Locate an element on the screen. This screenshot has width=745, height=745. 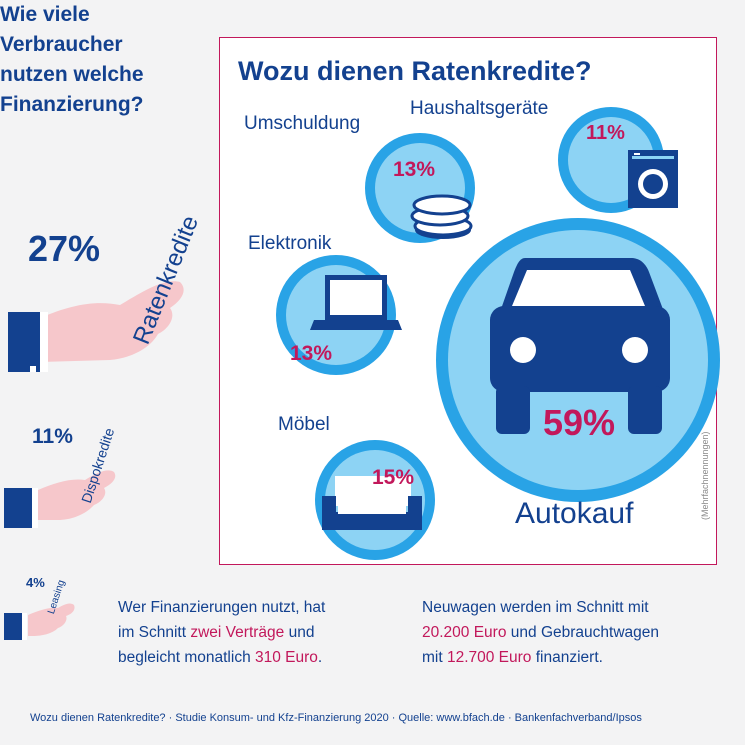
stats-left-line3: begleicht monatlich 310 Euro. is located at coordinates (220, 657).